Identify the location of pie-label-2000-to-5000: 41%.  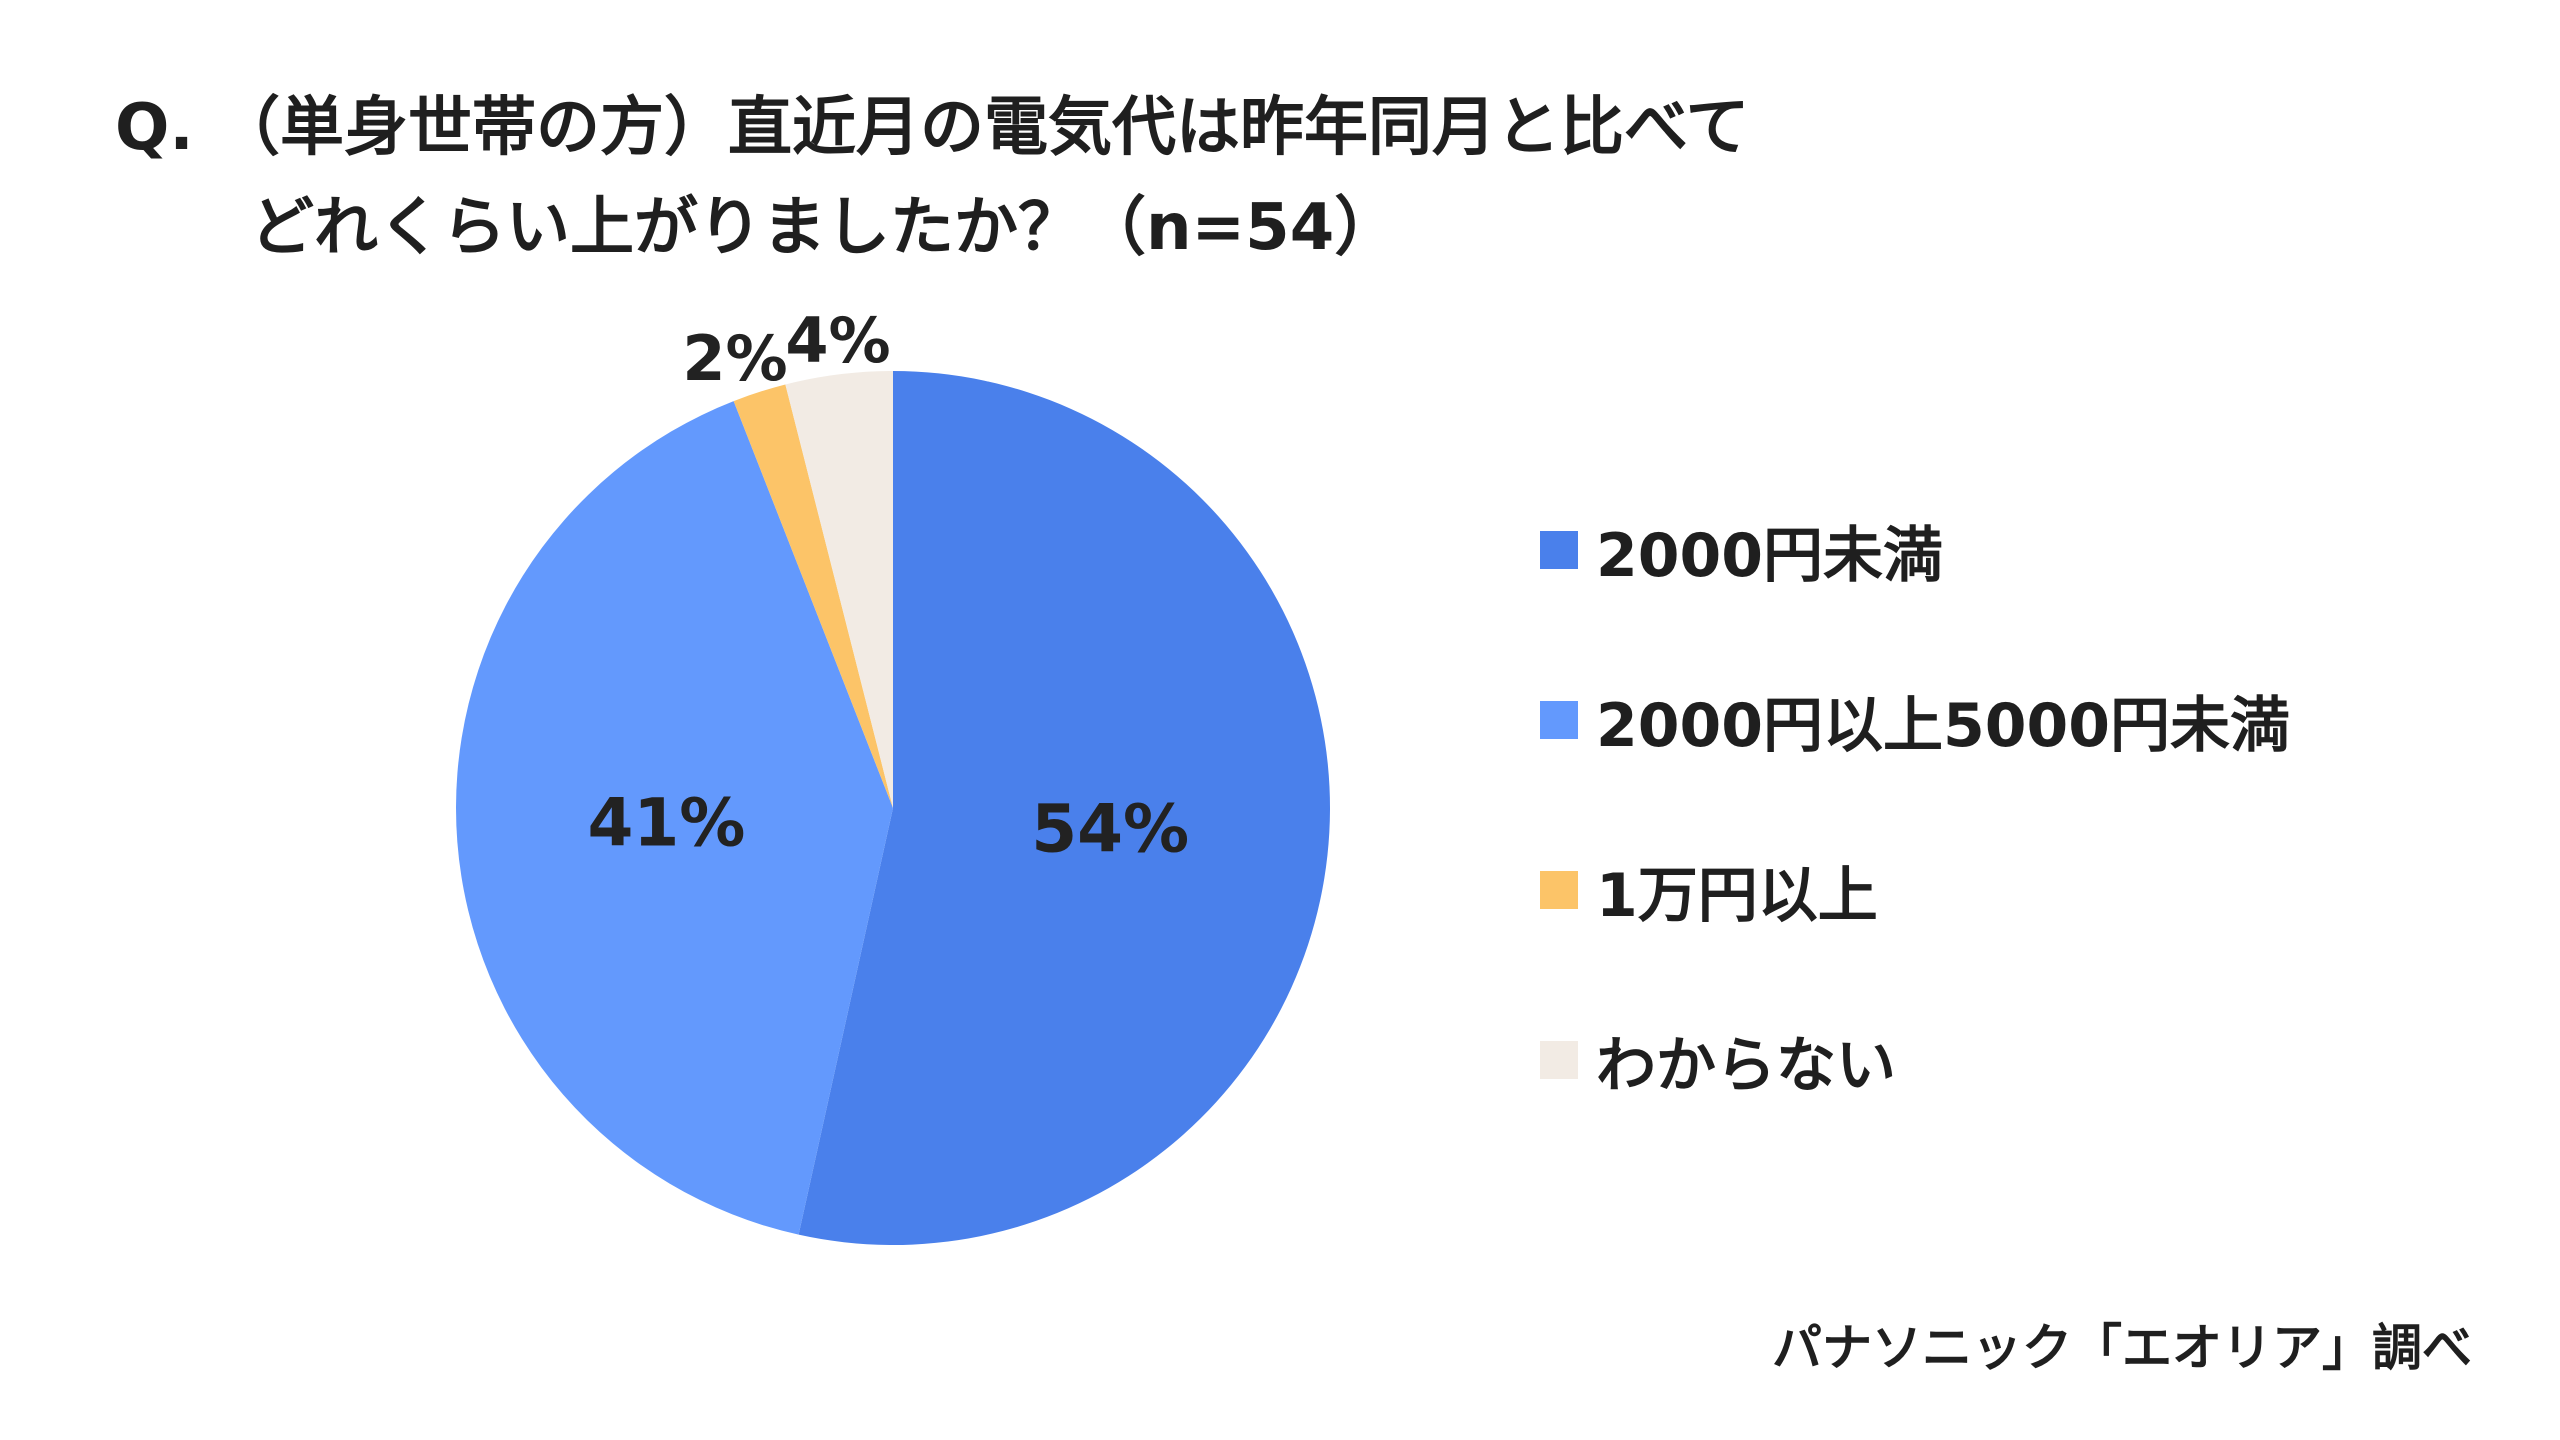
(666, 823).